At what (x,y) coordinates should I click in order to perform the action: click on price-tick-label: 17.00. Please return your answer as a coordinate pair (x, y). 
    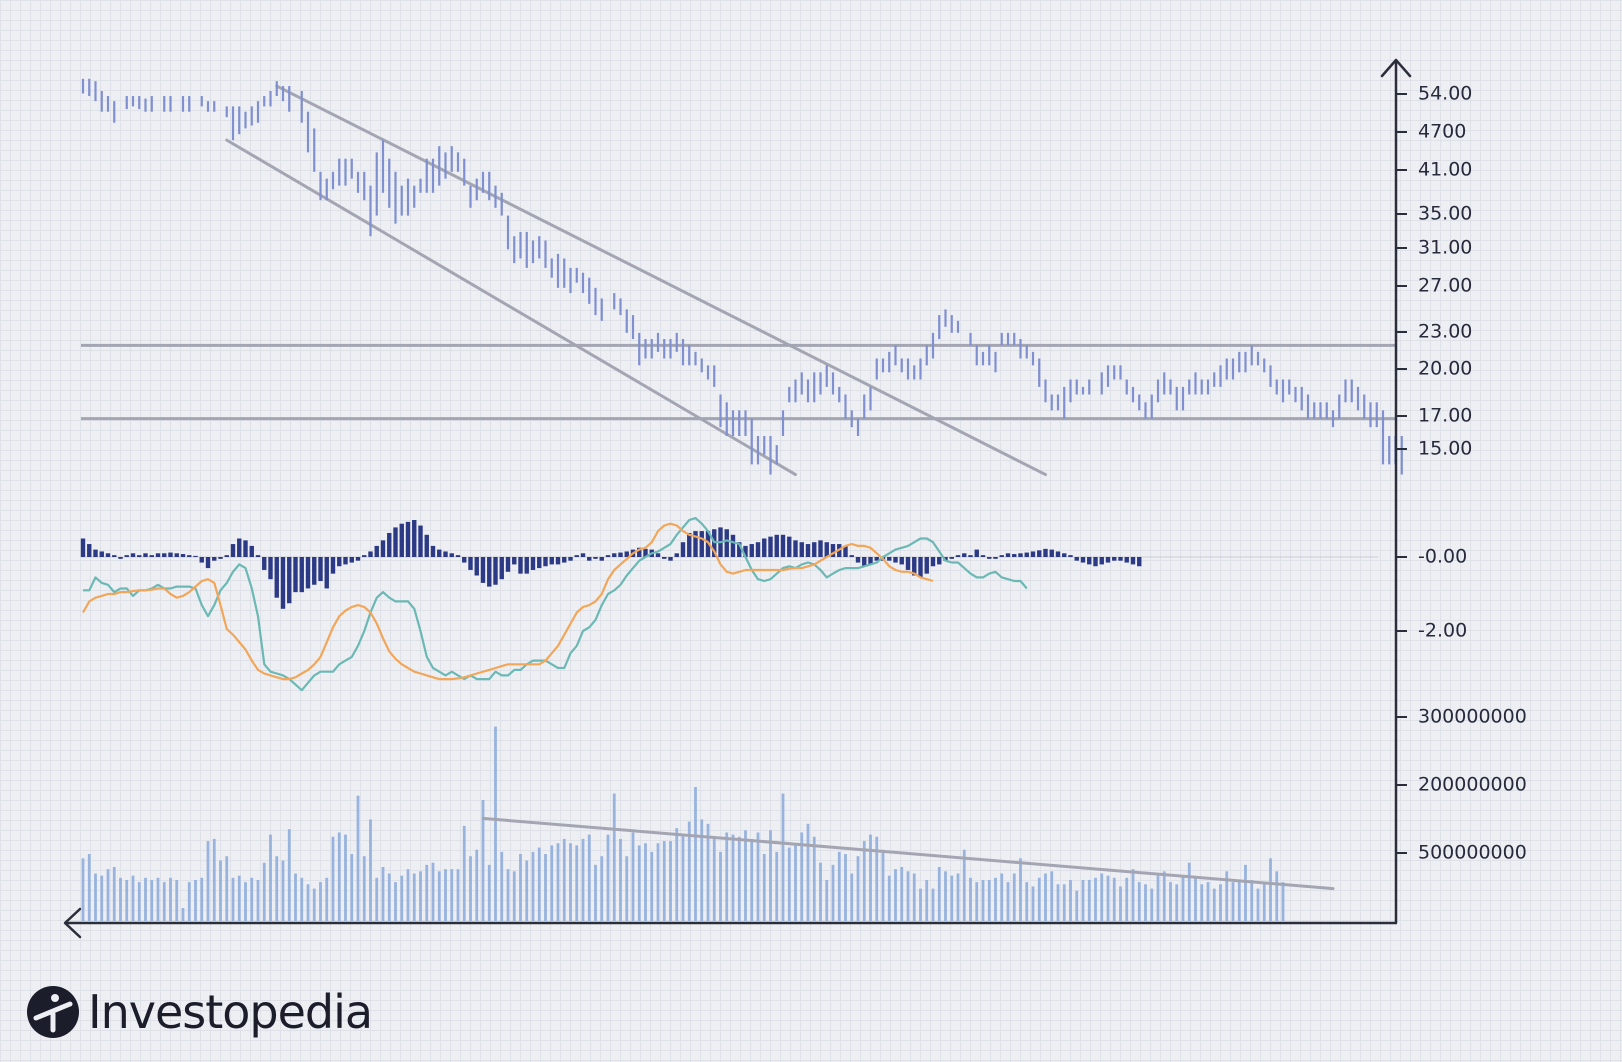
    Looking at the image, I should click on (1445, 416).